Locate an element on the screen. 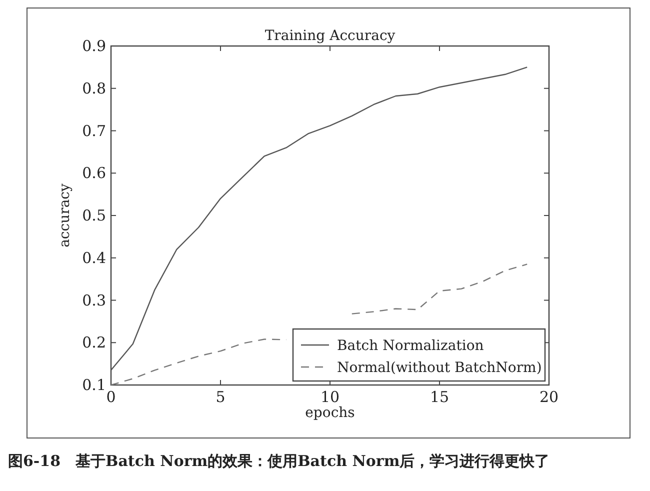 This screenshot has height=491, width=650. y-tick-label: 0.6 is located at coordinates (94, 173).